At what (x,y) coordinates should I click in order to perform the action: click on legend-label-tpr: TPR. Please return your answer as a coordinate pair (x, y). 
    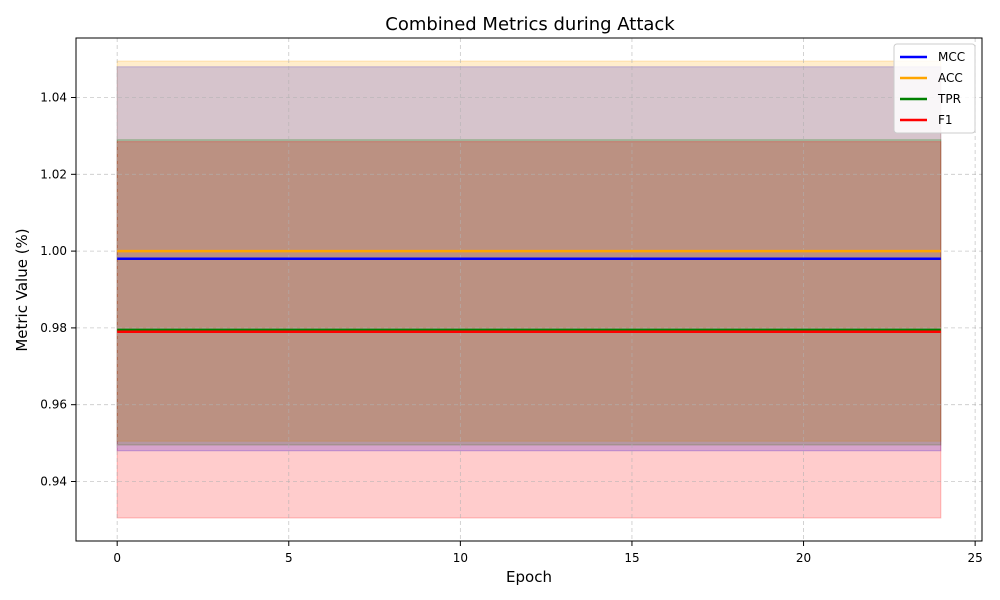
    Looking at the image, I should click on (949, 99).